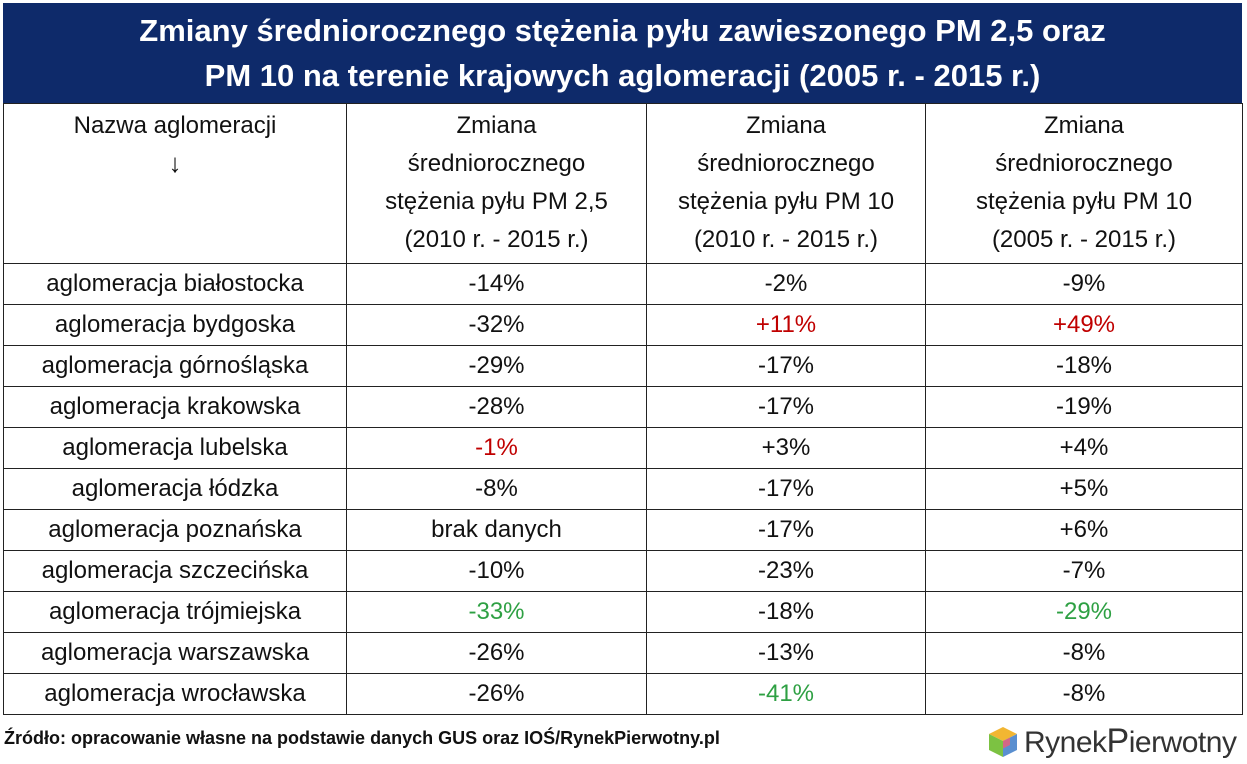  I want to click on table-row: aglomeracja trójmiejska -33% -18% -29%, so click(623, 612).